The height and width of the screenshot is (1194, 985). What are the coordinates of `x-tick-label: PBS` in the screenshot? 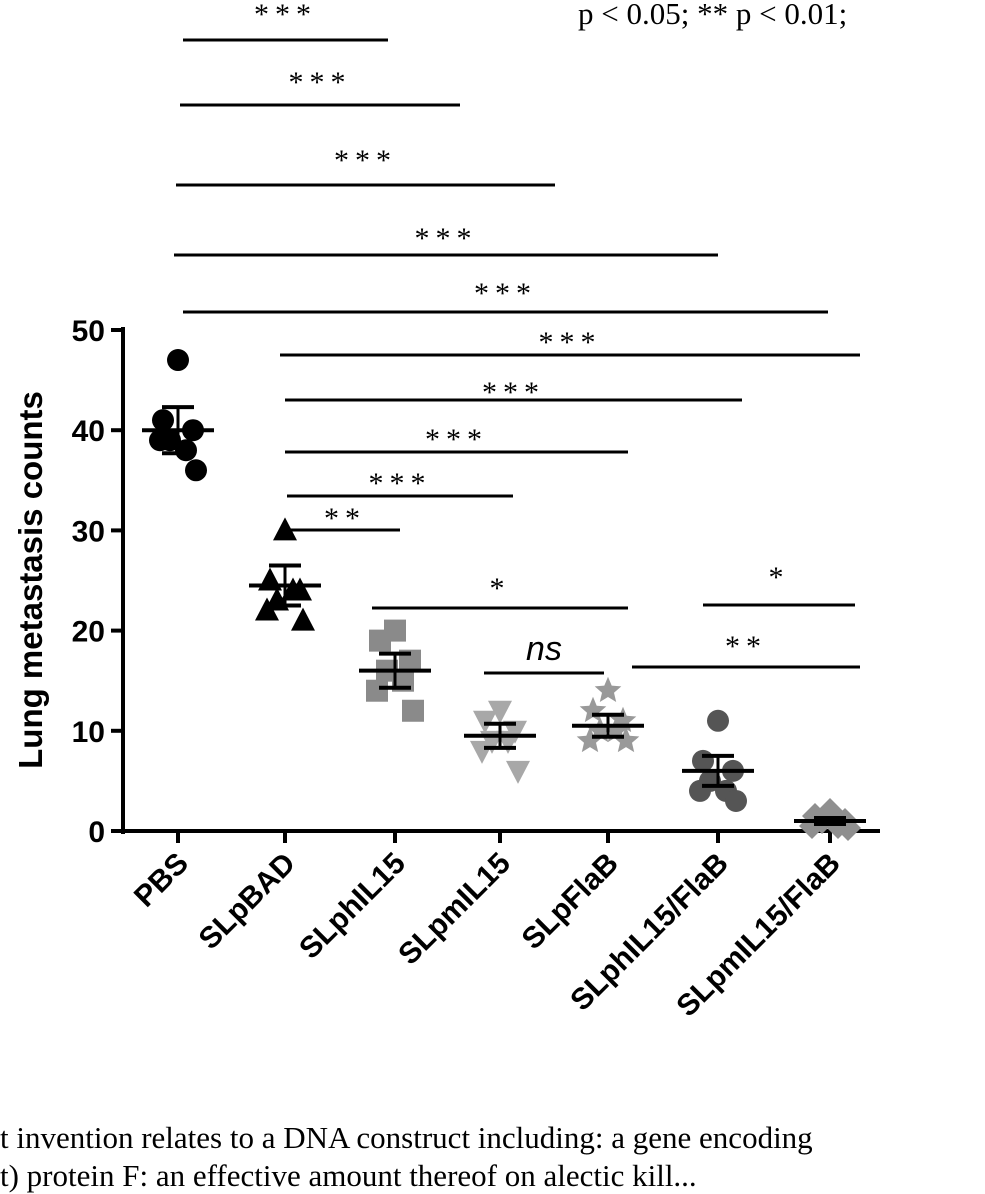 It's located at (161, 880).